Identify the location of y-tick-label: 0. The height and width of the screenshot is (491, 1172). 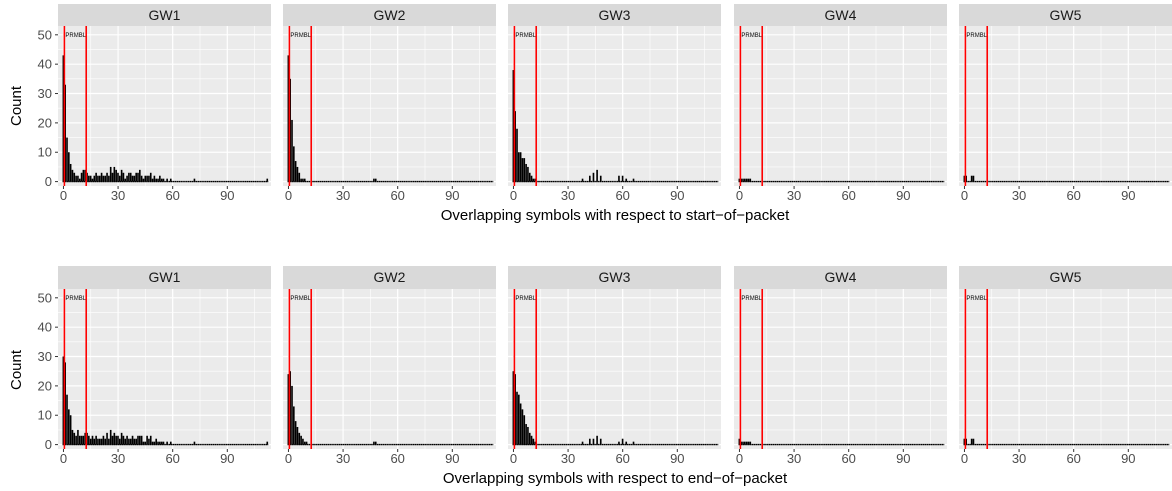
(48, 181).